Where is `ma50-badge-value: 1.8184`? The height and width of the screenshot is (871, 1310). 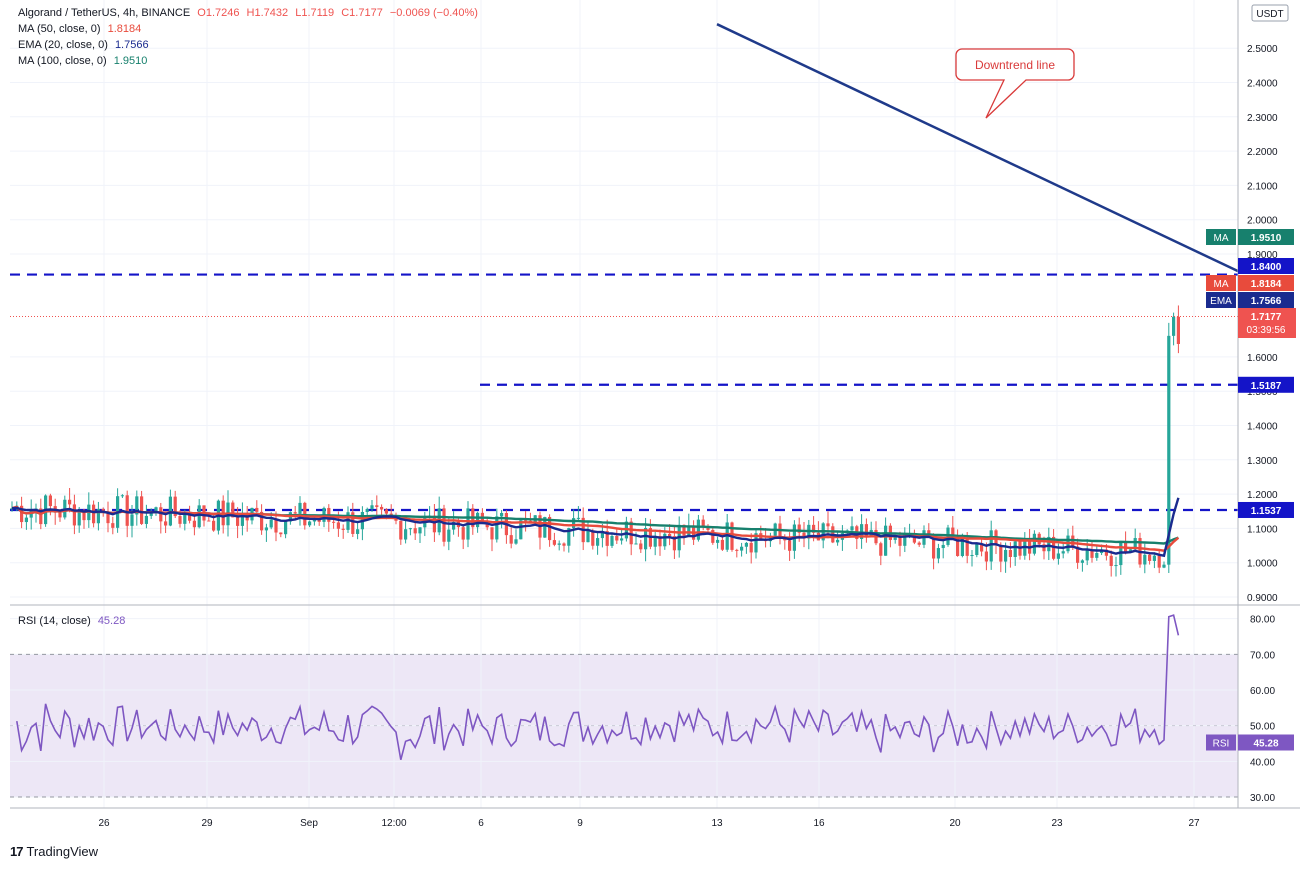
ma50-badge-value: 1.8184 is located at coordinates (1266, 284).